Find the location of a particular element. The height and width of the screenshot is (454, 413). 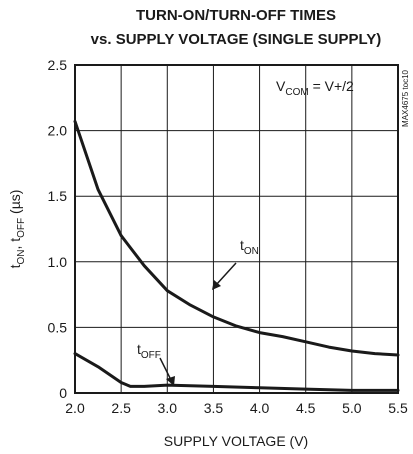

x-tick-label: 2.5 is located at coordinates (121, 408).